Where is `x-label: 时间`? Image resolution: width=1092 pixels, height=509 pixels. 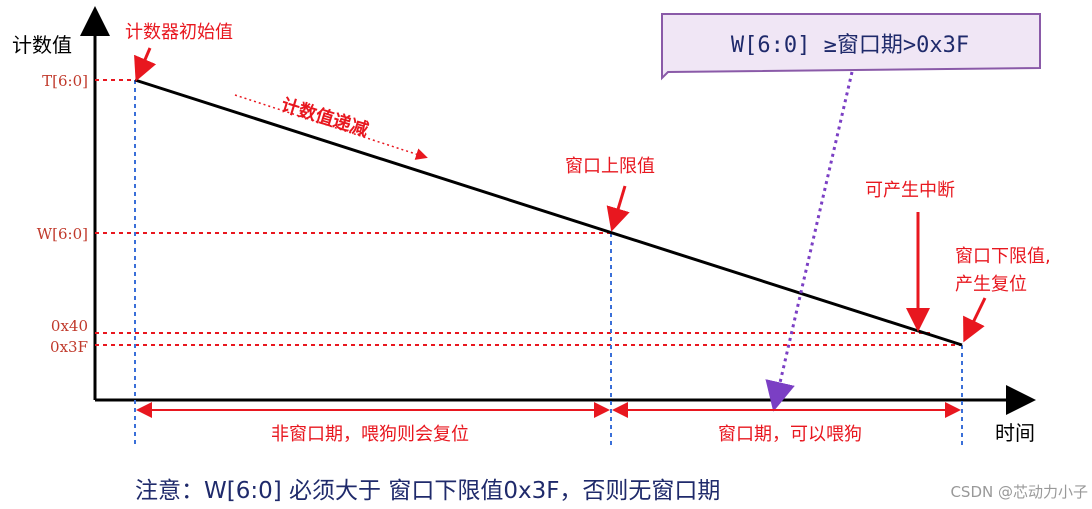
x-label: 时间 is located at coordinates (1015, 433).